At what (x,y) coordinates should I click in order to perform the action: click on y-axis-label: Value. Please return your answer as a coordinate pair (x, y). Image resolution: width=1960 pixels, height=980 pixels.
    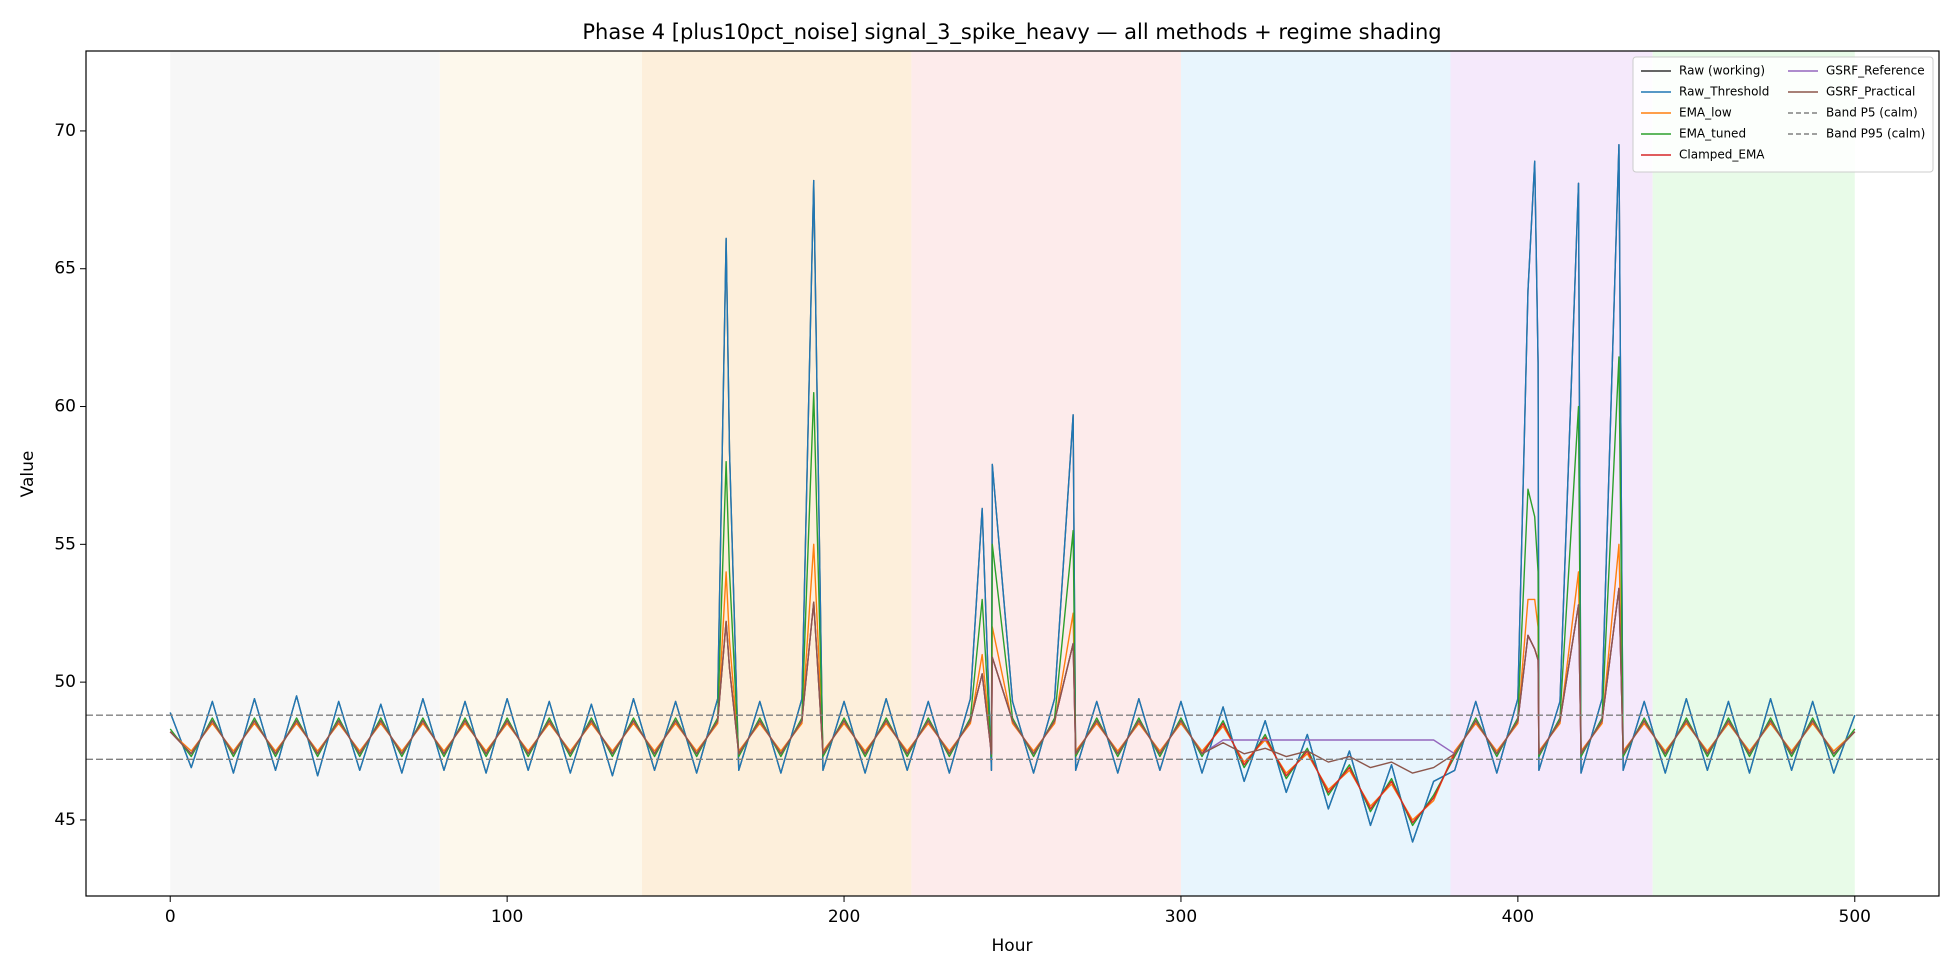
    Looking at the image, I should click on (28, 474).